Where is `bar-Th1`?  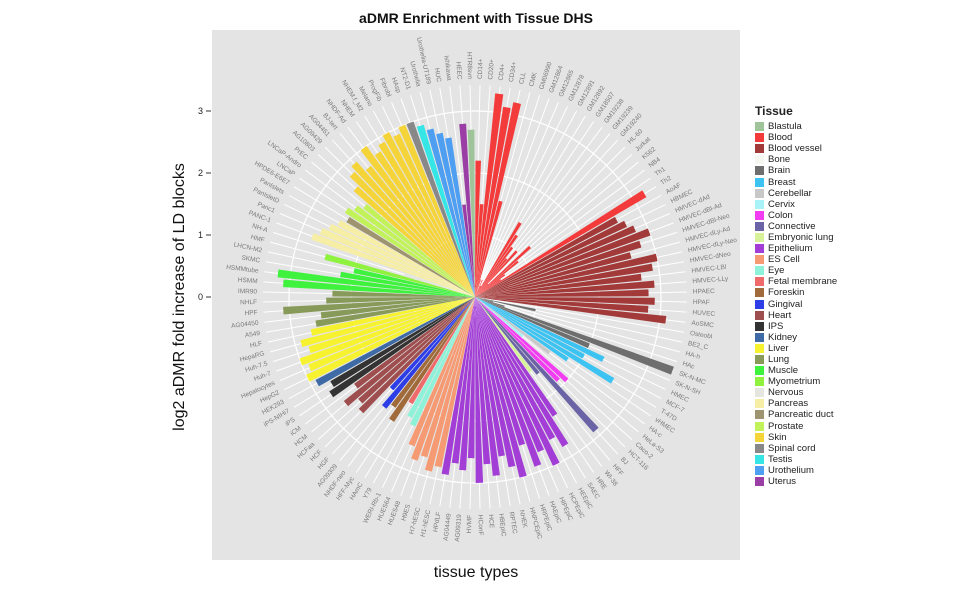
bar-Th1 is located at coordinates (488, 288).